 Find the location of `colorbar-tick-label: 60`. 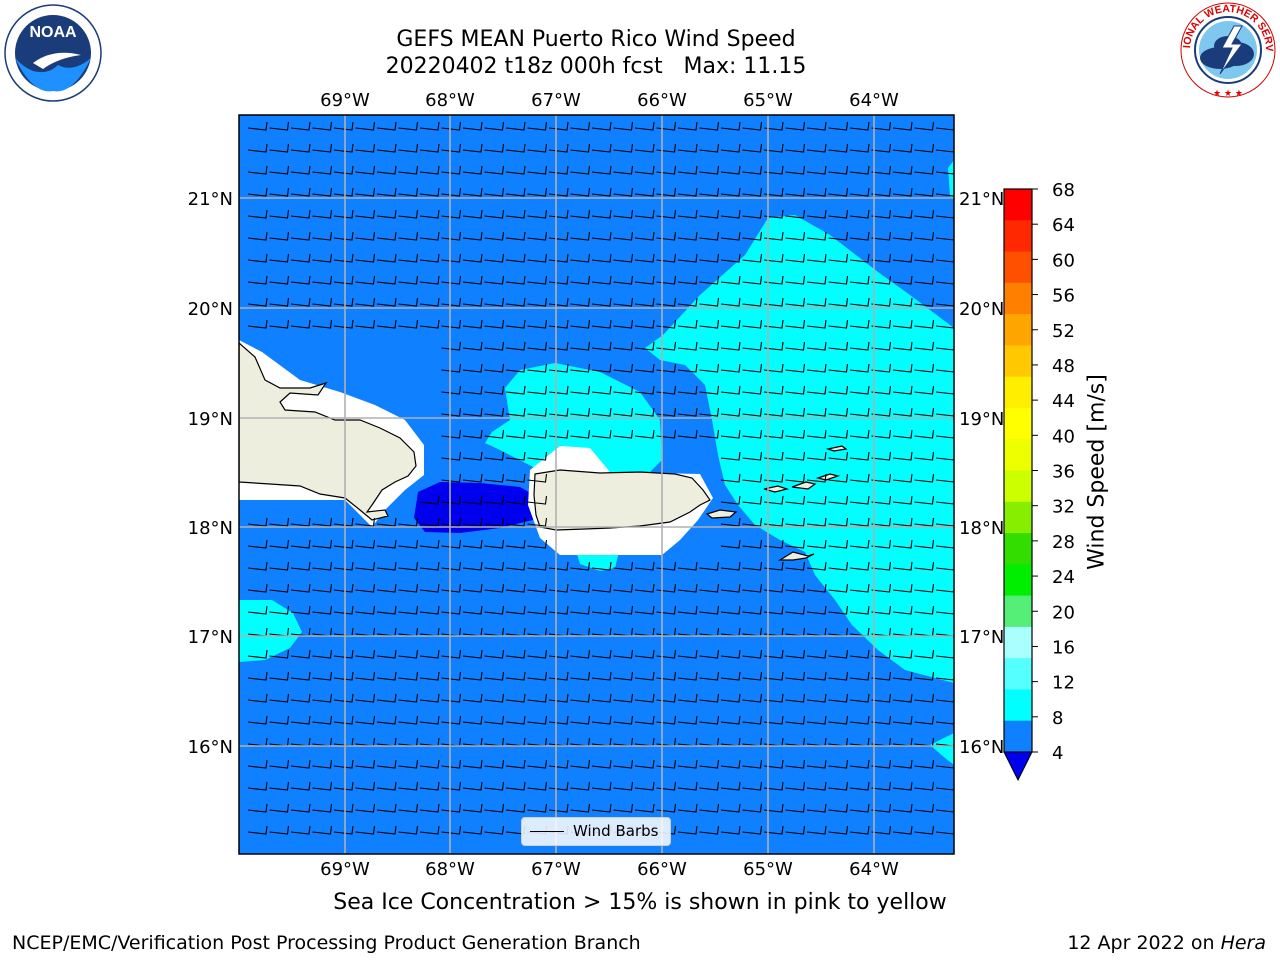

colorbar-tick-label: 60 is located at coordinates (1063, 260).